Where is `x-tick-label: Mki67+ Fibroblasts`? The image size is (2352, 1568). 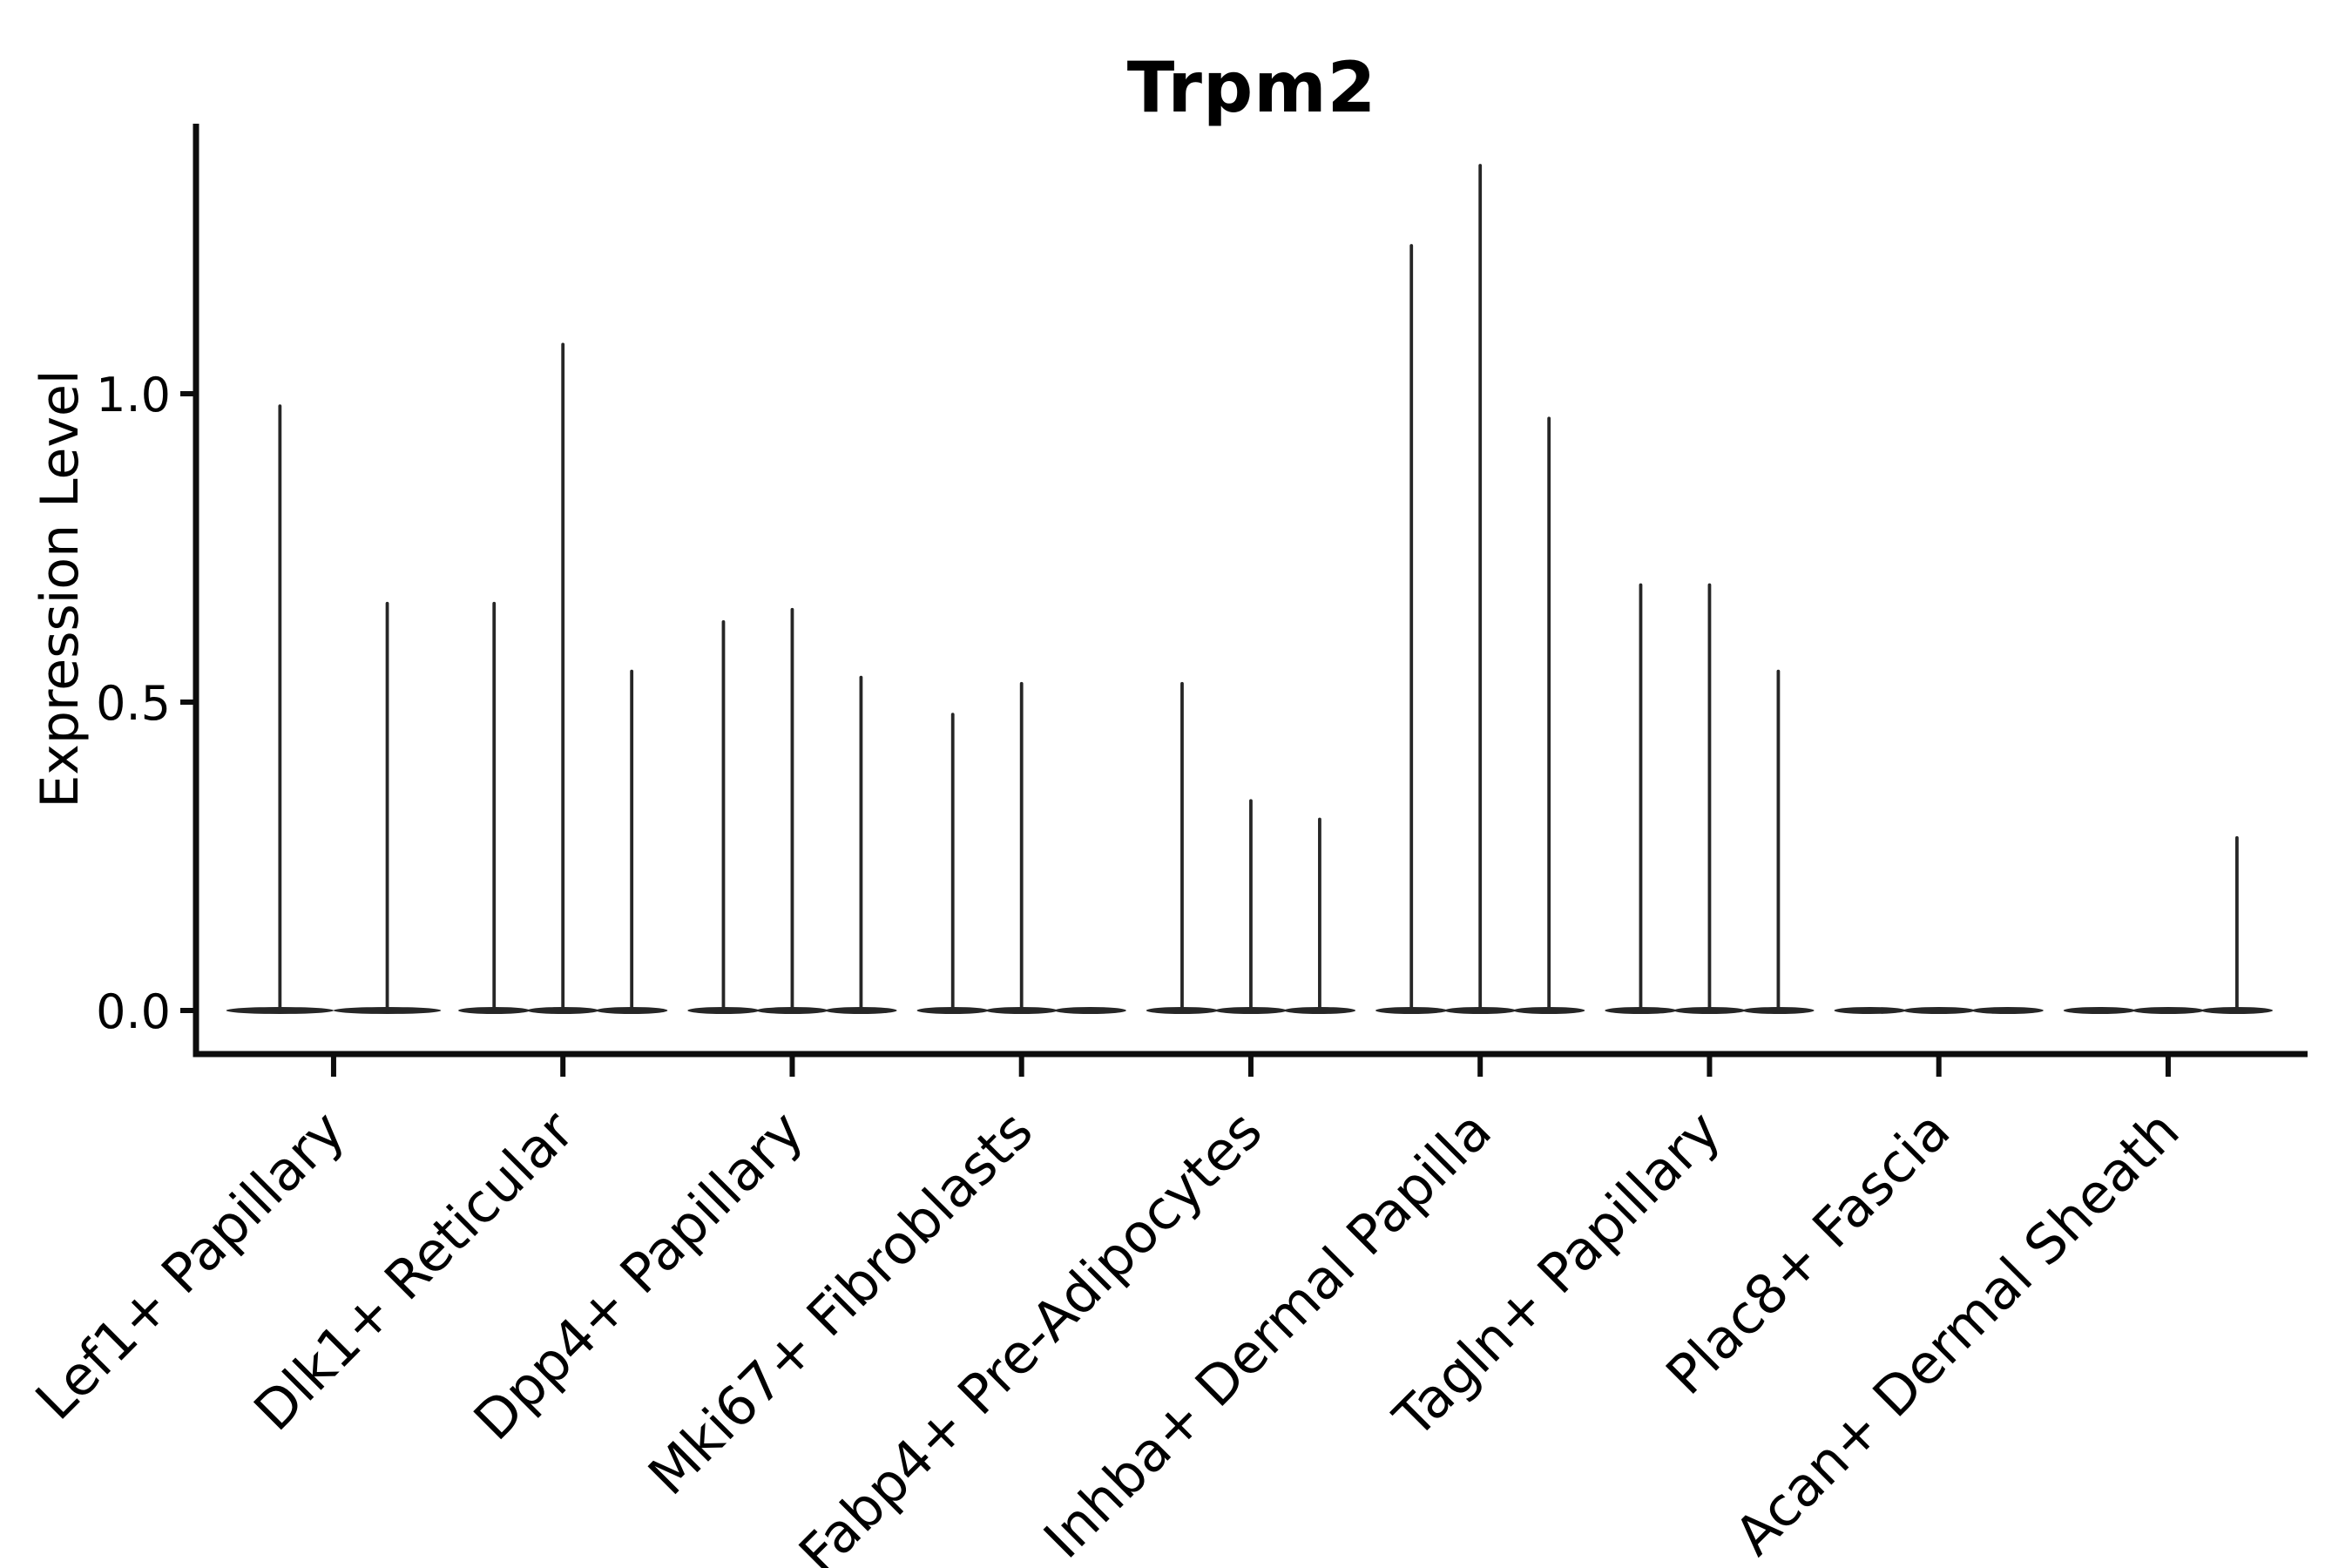 x-tick-label: Mki67+ Fibroblasts is located at coordinates (840, 1302).